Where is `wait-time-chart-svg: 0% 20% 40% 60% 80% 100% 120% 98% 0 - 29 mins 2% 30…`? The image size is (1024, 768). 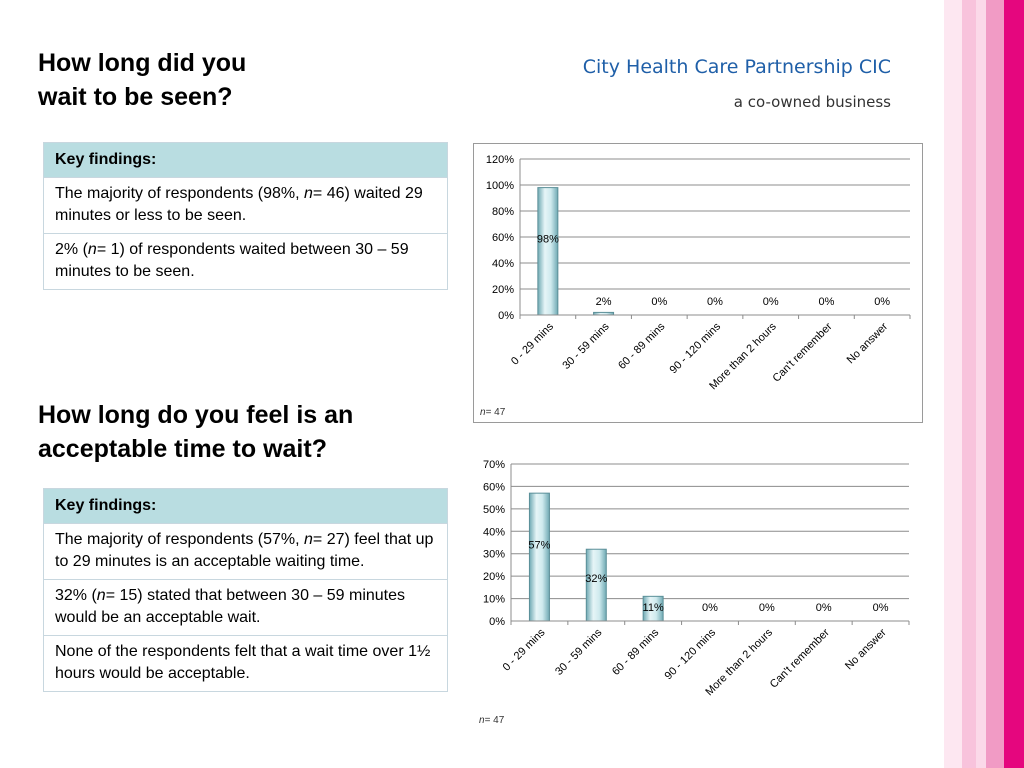
wait-time-chart-svg: 0% 20% 40% 60% 80% 100% 120% 98% 0 - 29 mins 2% 30… is located at coordinates (698, 273).